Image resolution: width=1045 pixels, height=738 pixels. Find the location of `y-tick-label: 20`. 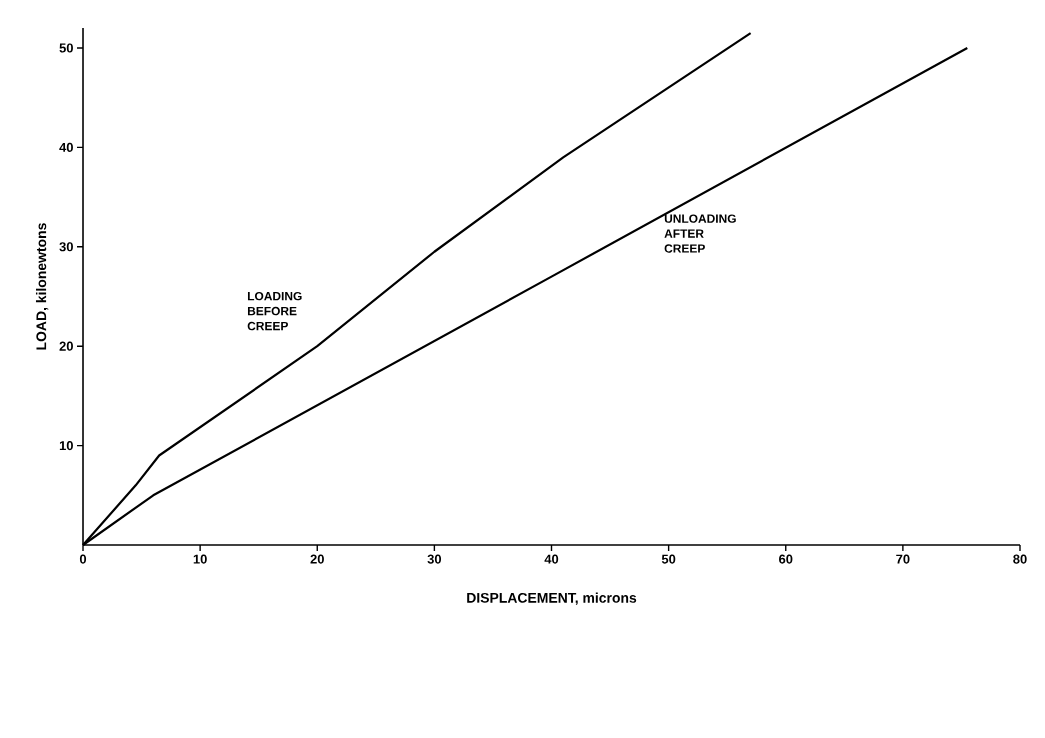

y-tick-label: 20 is located at coordinates (66, 346).